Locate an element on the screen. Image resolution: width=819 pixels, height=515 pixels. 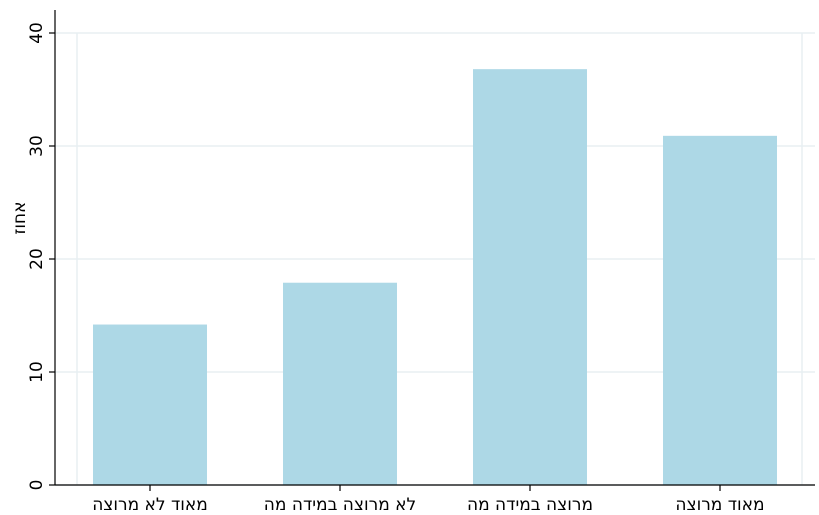
y-tick-label: 20 is located at coordinates (37, 259).